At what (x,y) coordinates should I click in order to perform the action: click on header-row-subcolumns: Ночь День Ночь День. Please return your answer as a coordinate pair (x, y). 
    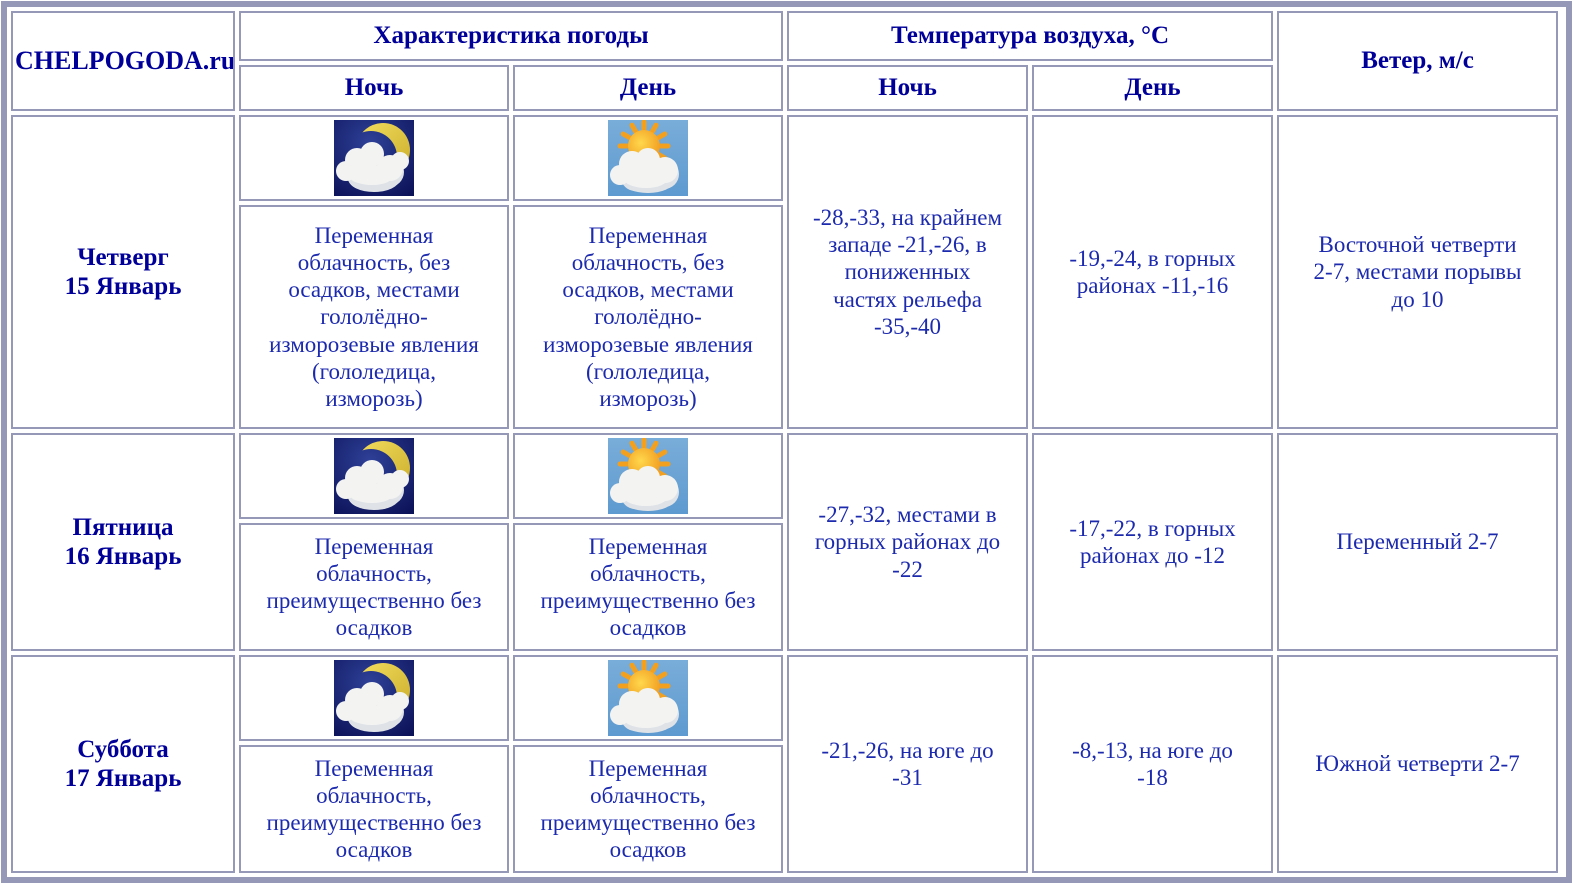
    Looking at the image, I should click on (784, 88).